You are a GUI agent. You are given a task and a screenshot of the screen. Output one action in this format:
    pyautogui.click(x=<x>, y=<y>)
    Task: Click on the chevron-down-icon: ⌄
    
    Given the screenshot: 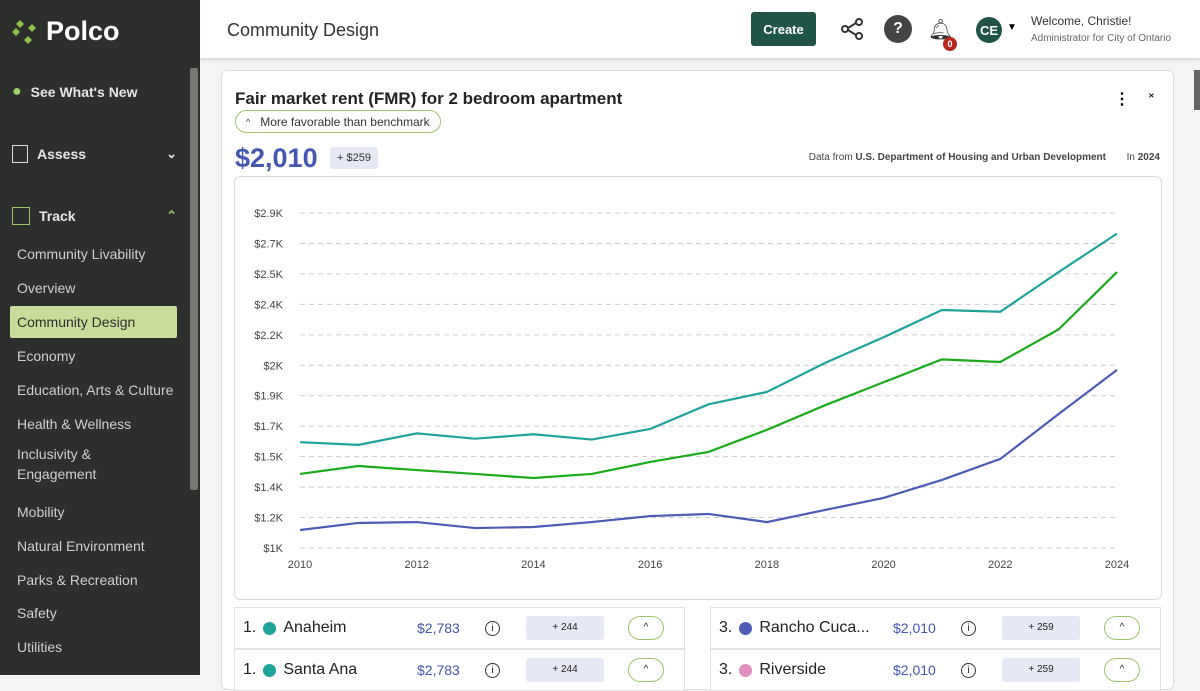 What is the action you would take?
    pyautogui.click(x=171, y=153)
    